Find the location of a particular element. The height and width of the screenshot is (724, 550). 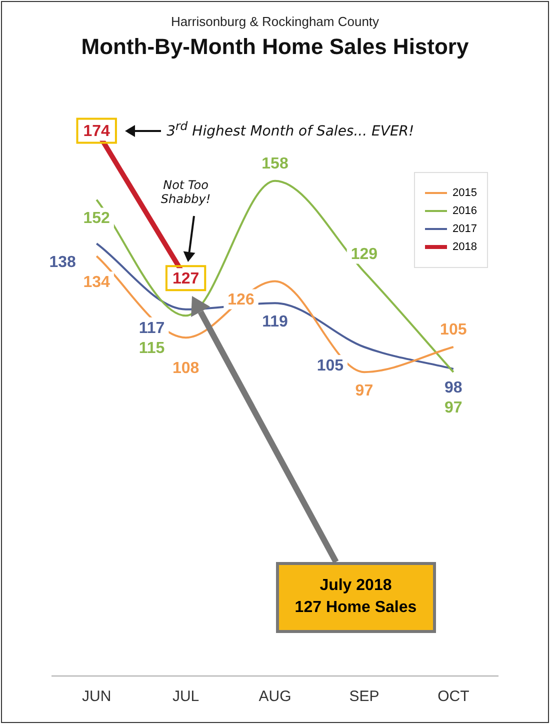

x-tick-label: AUG is located at coordinates (275, 697).